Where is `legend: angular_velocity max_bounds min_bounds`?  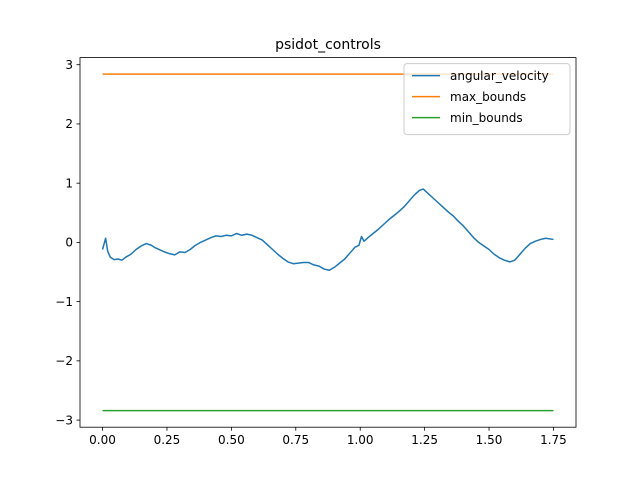 legend: angular_velocity max_bounds min_bounds is located at coordinates (487, 99).